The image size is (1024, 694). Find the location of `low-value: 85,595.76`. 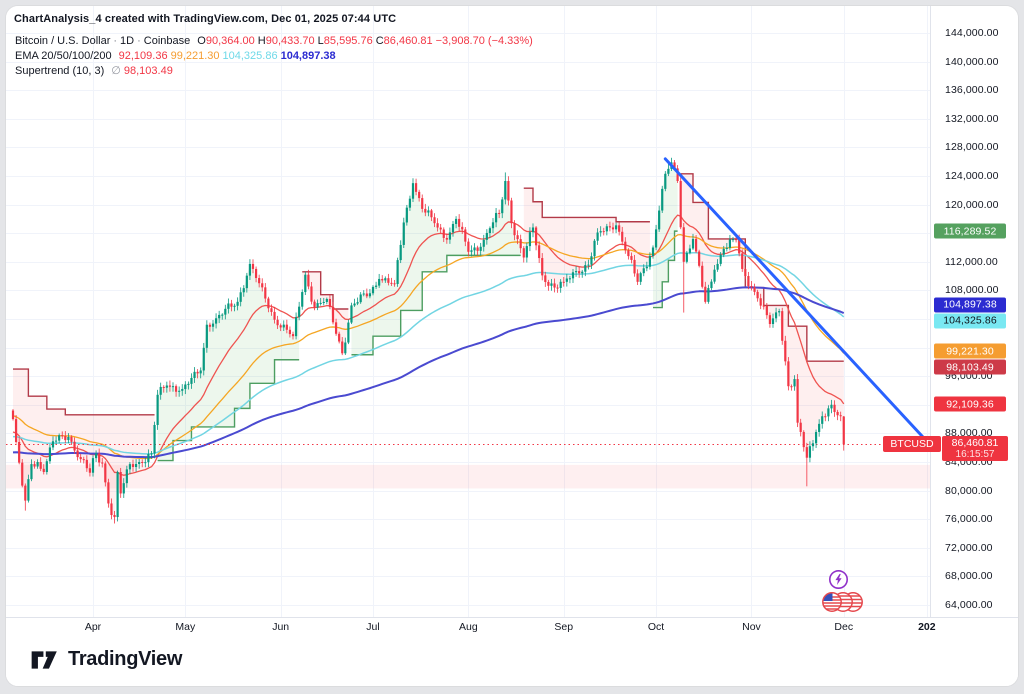

low-value: 85,595.76 is located at coordinates (348, 41).